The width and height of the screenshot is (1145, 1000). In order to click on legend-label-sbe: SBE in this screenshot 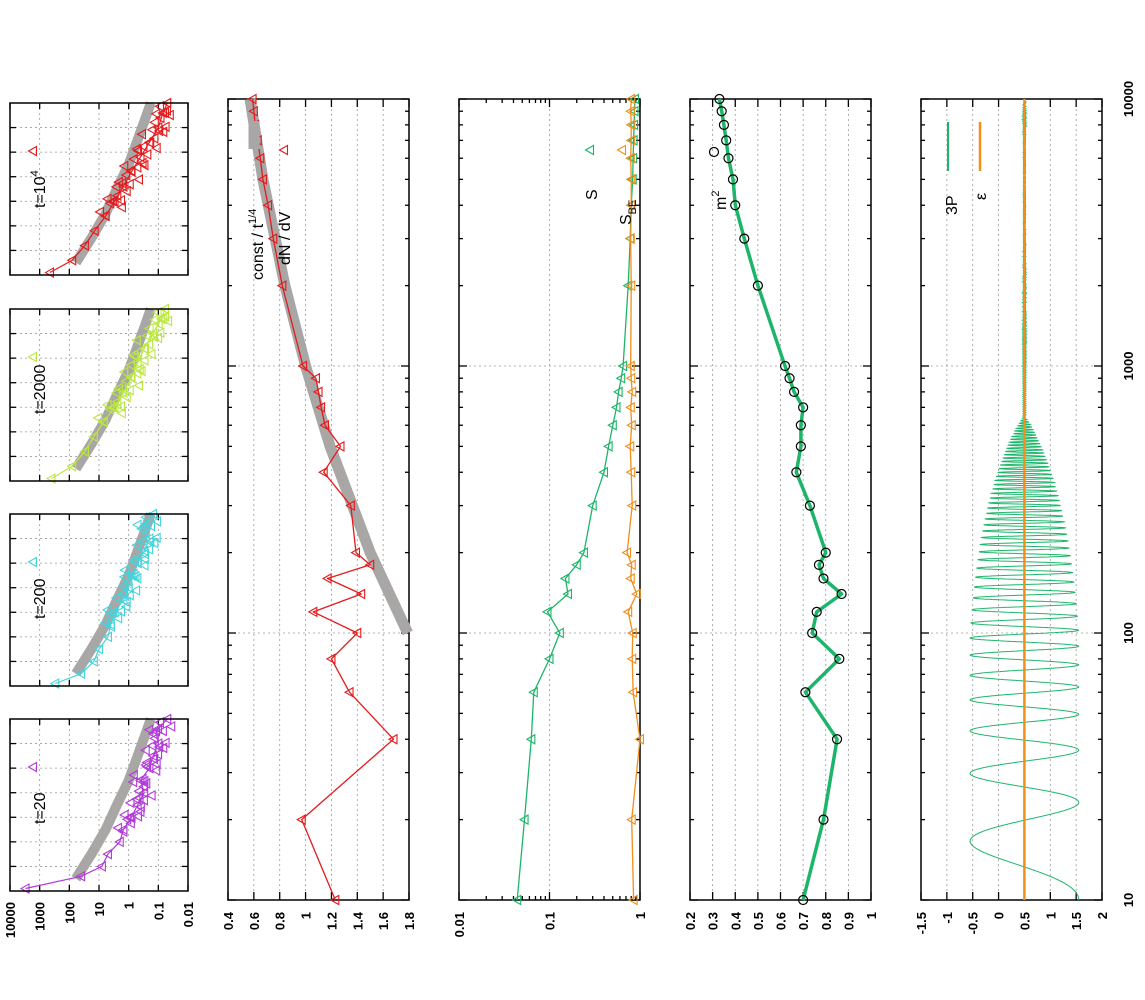, I will do `click(628, 212)`.